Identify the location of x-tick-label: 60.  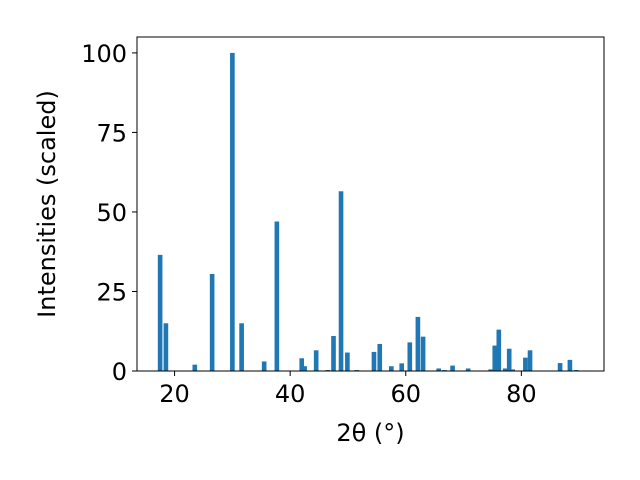
(405, 394).